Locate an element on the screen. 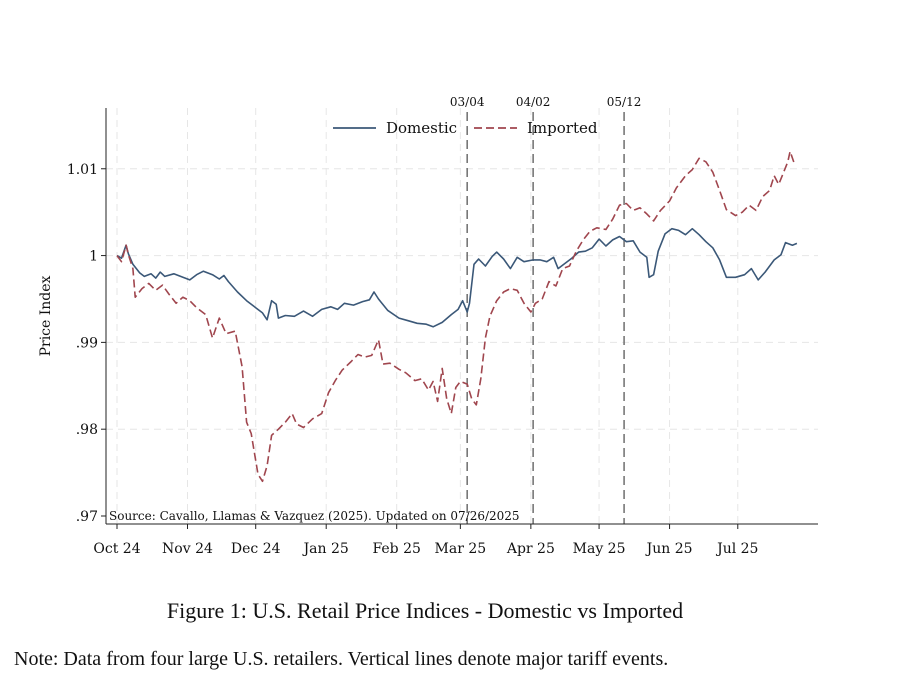 Image resolution: width=924 pixels, height=680 pixels. series-line-domestic is located at coordinates (457, 277).